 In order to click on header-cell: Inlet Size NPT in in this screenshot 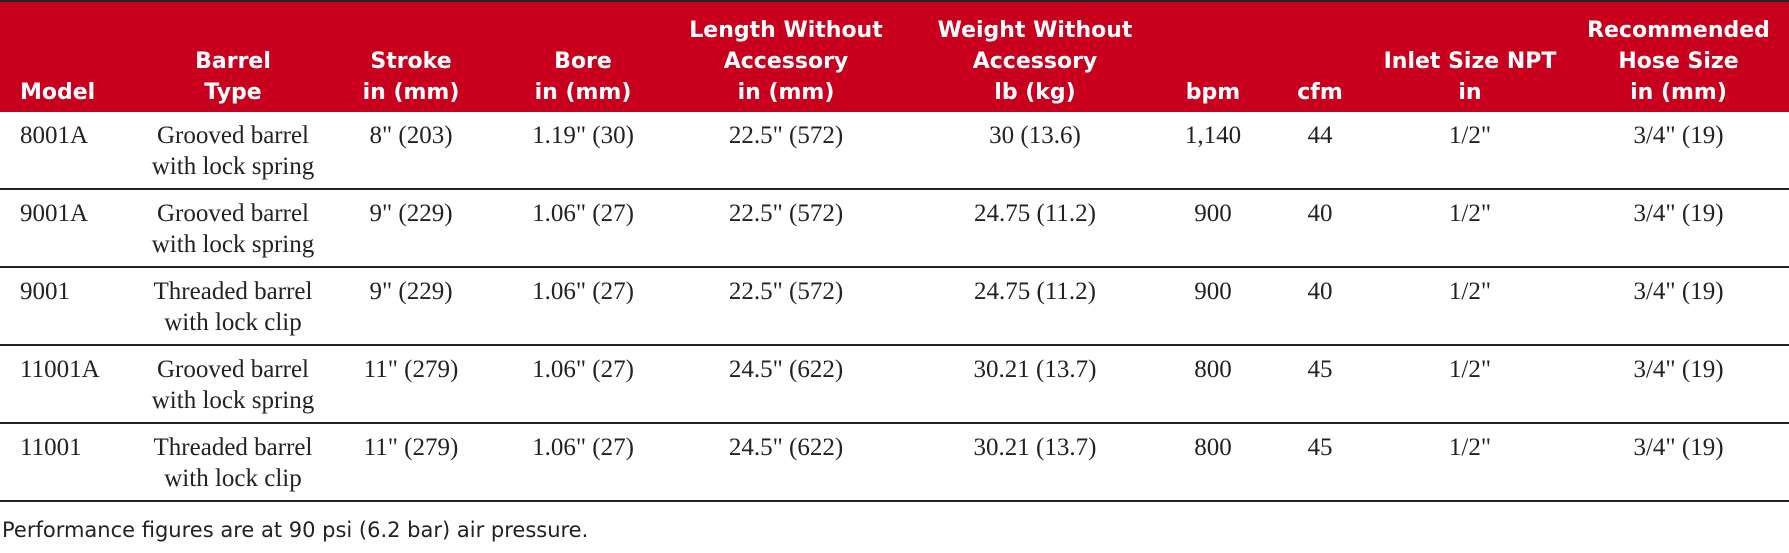, I will do `click(1470, 56)`.